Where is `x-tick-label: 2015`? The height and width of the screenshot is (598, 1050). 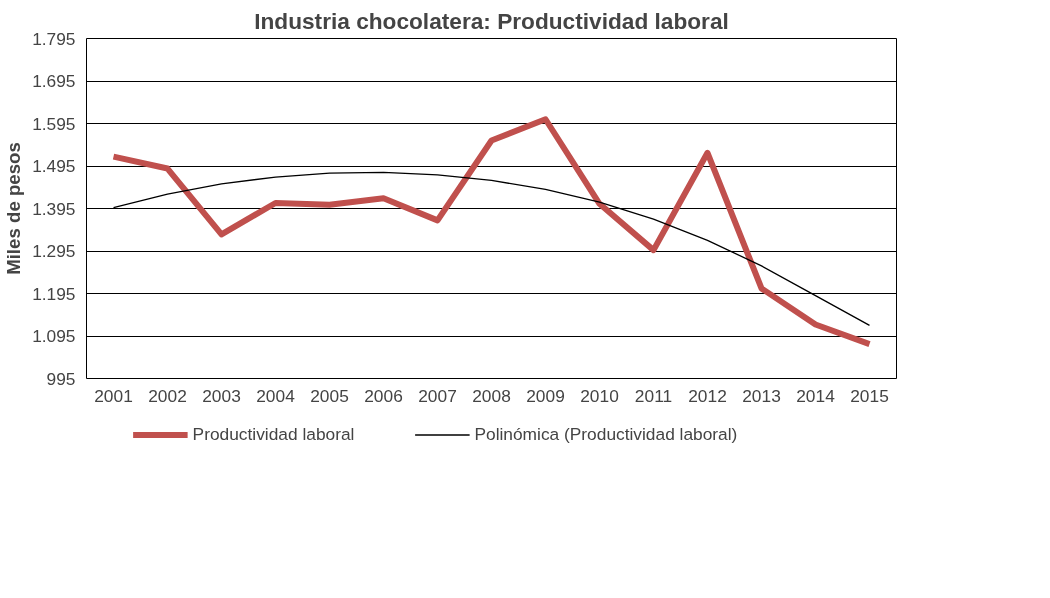 x-tick-label: 2015 is located at coordinates (869, 395).